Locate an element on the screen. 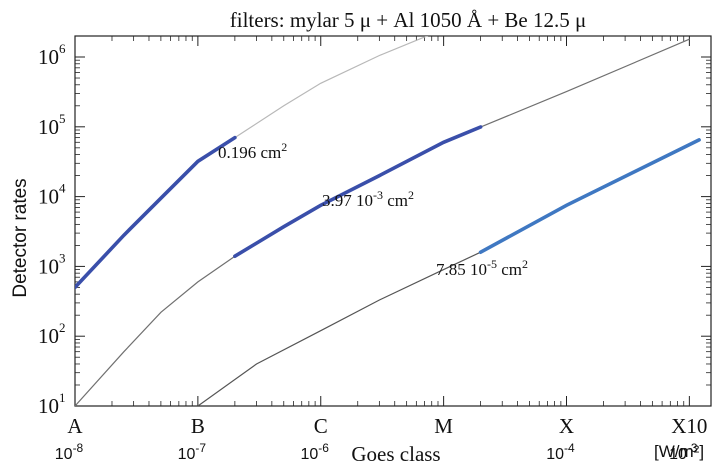  series-area-label-1: 0.196 cm2 is located at coordinates (252, 151).